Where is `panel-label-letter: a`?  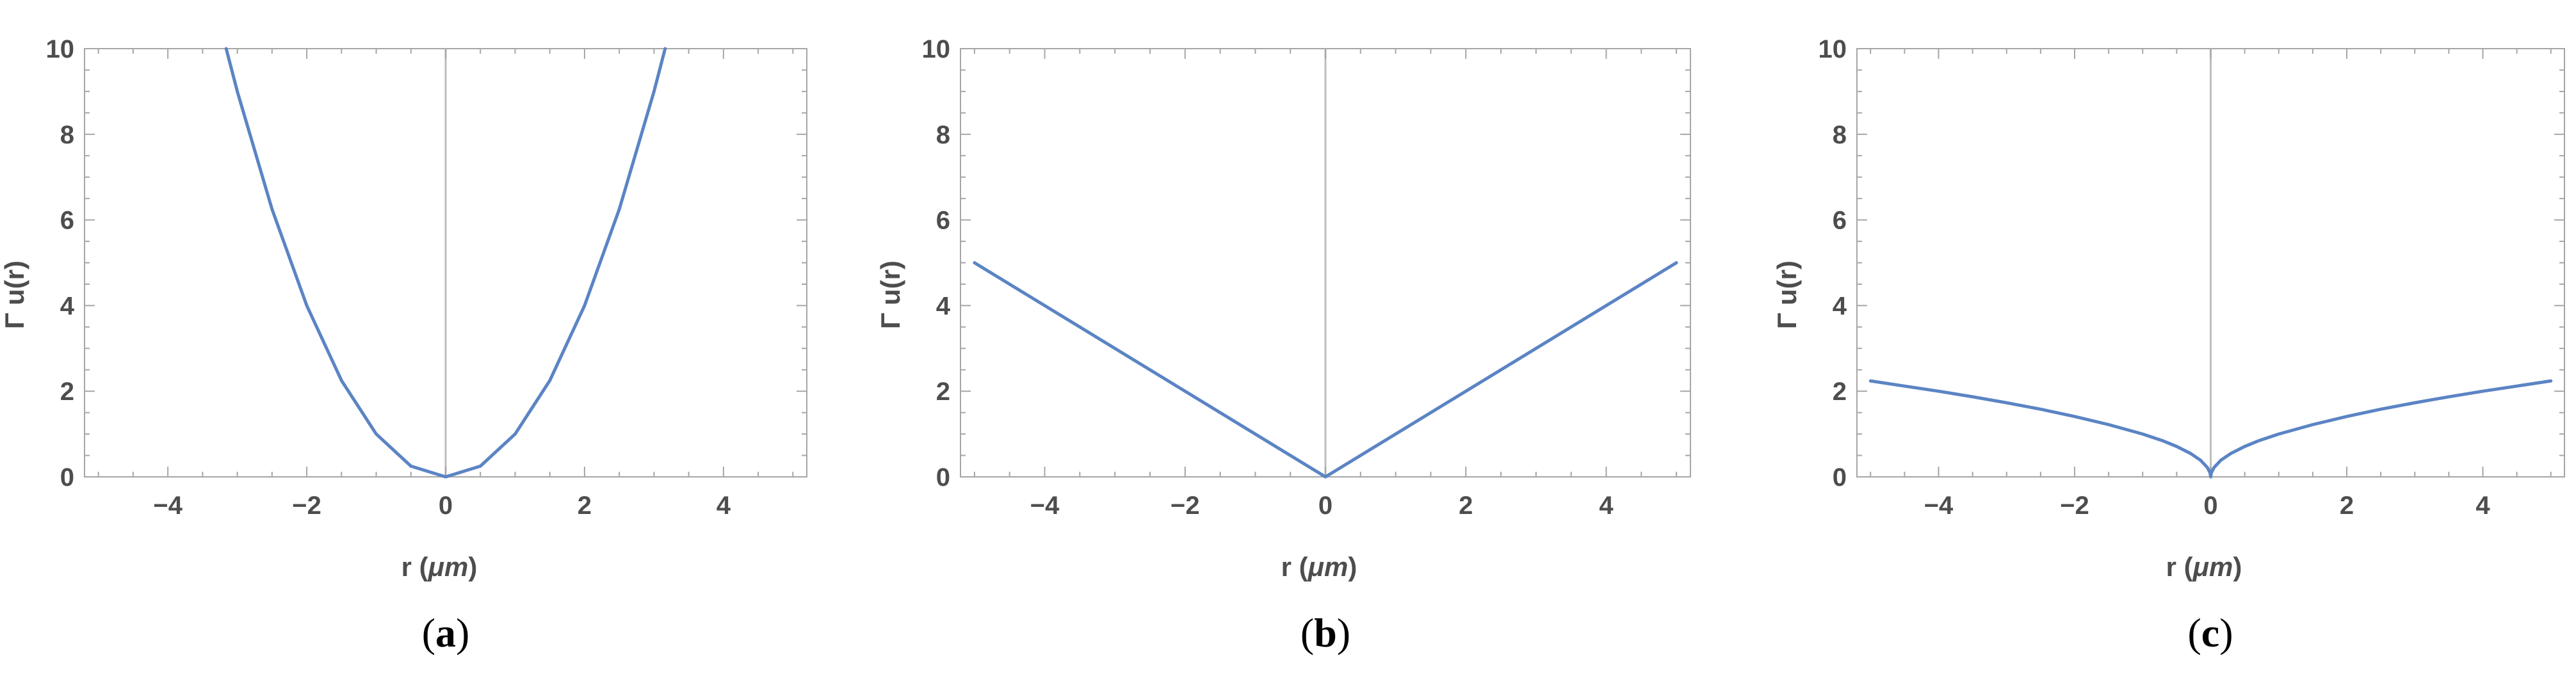
panel-label-letter: a is located at coordinates (445, 632).